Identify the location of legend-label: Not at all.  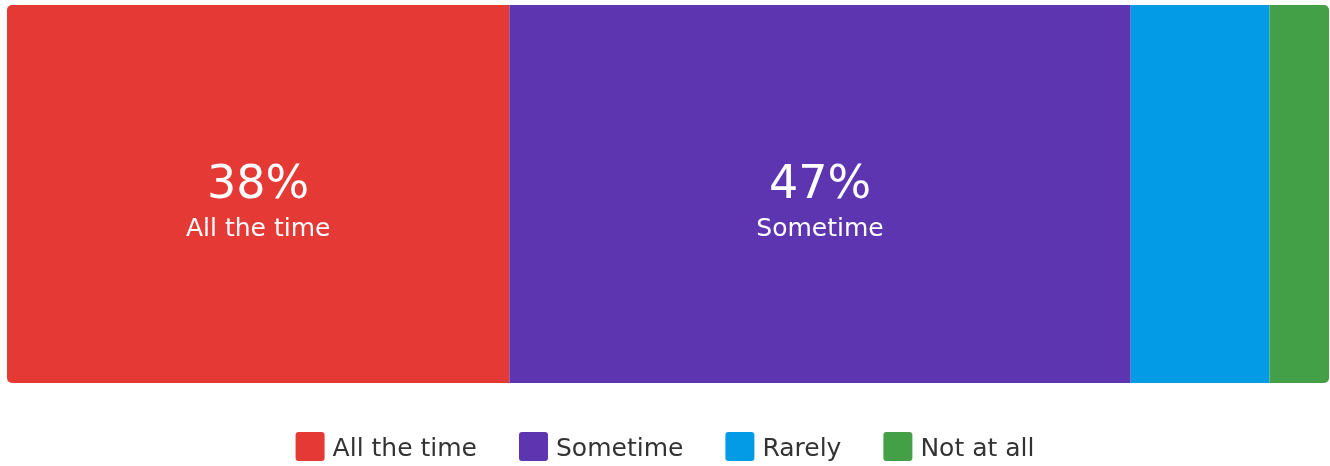
(977, 447).